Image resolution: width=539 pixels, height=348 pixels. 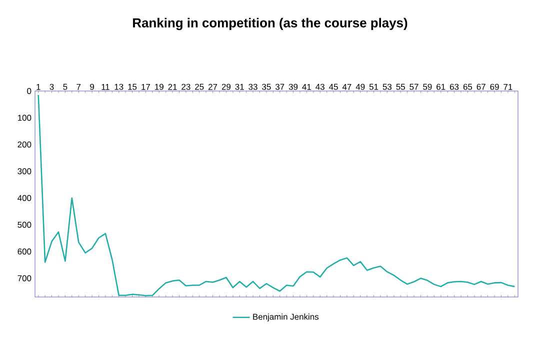 What do you see at coordinates (25, 251) in the screenshot?
I see `y-tick-label: 600` at bounding box center [25, 251].